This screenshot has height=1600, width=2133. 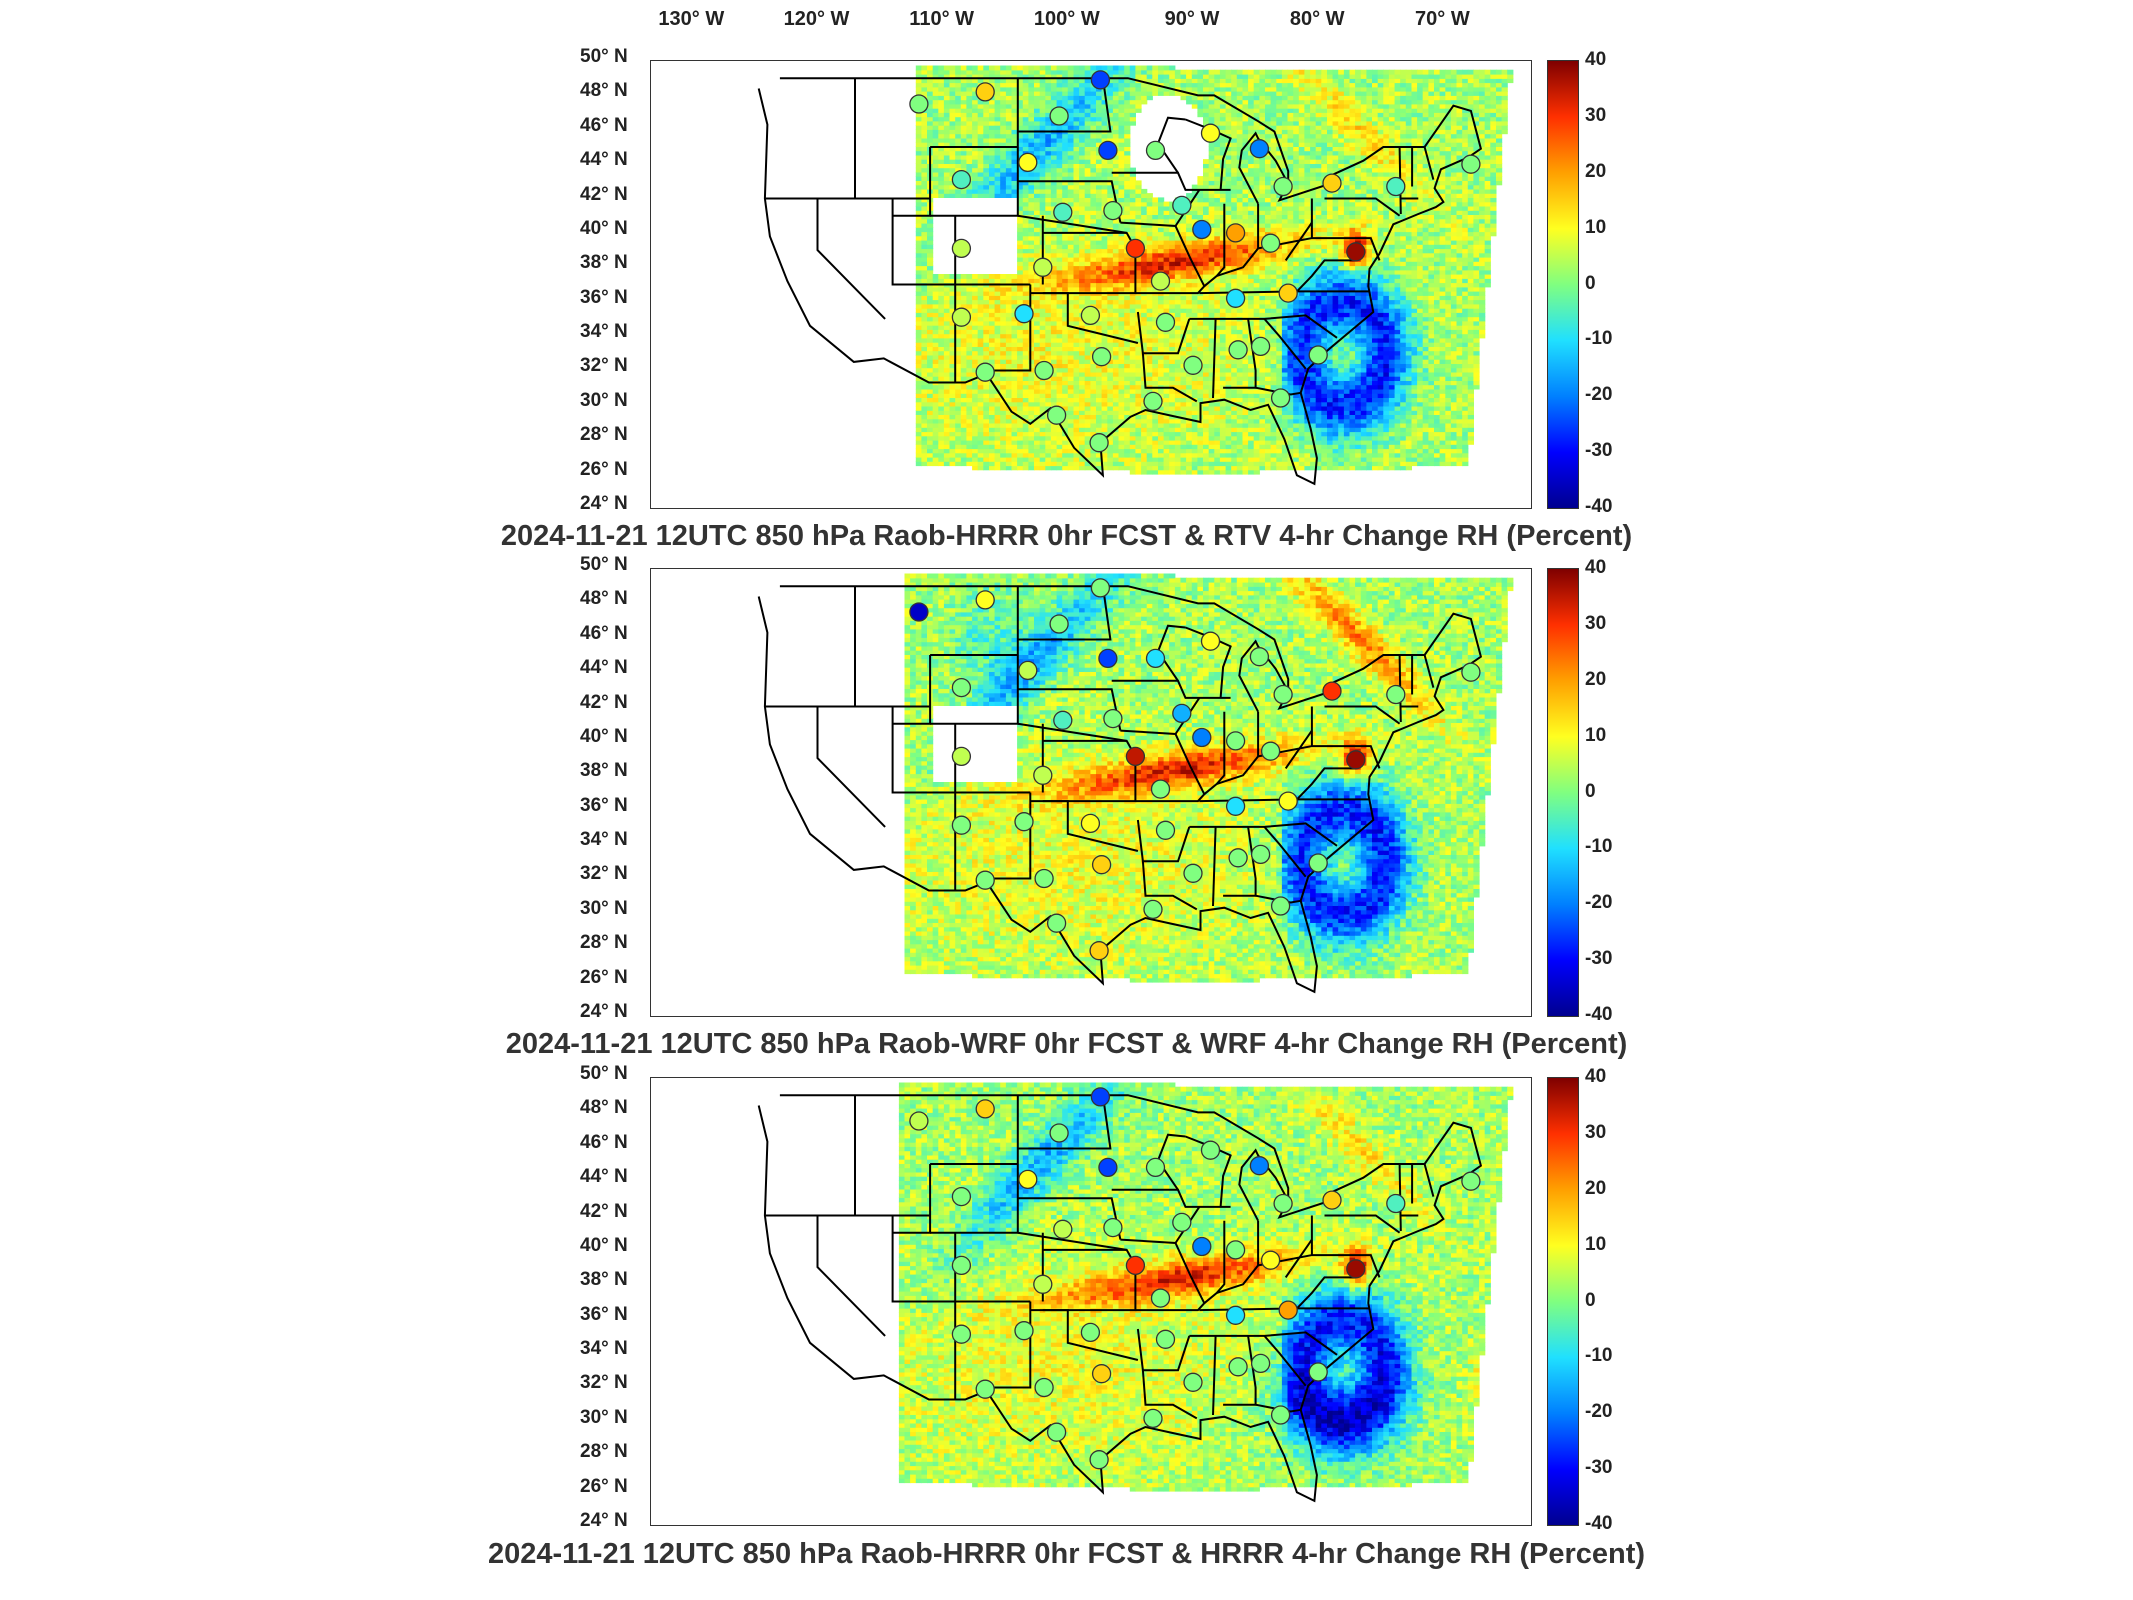 I want to click on latitude-tick-label: 48° N, so click(x=604, y=91).